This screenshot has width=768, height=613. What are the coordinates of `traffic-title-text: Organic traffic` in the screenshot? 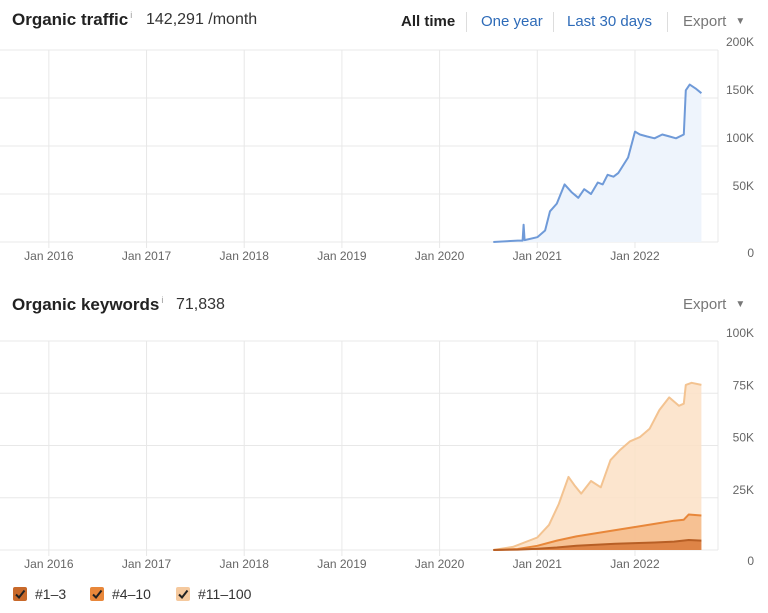 It's located at (70, 19).